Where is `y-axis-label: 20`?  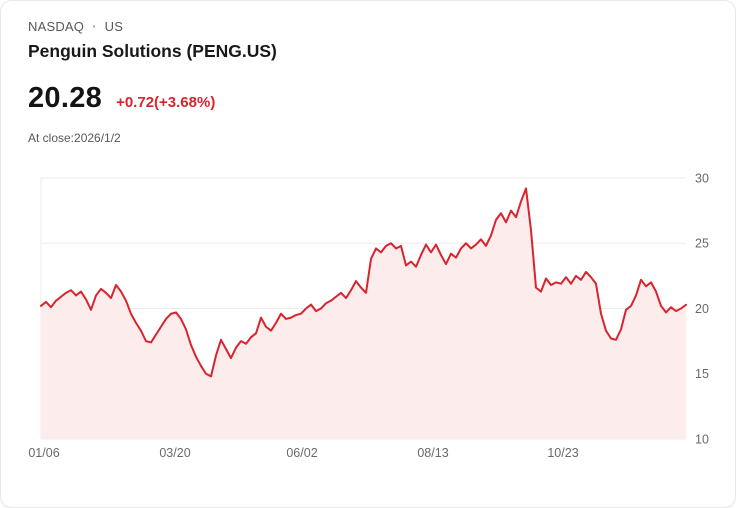 y-axis-label: 20 is located at coordinates (702, 309).